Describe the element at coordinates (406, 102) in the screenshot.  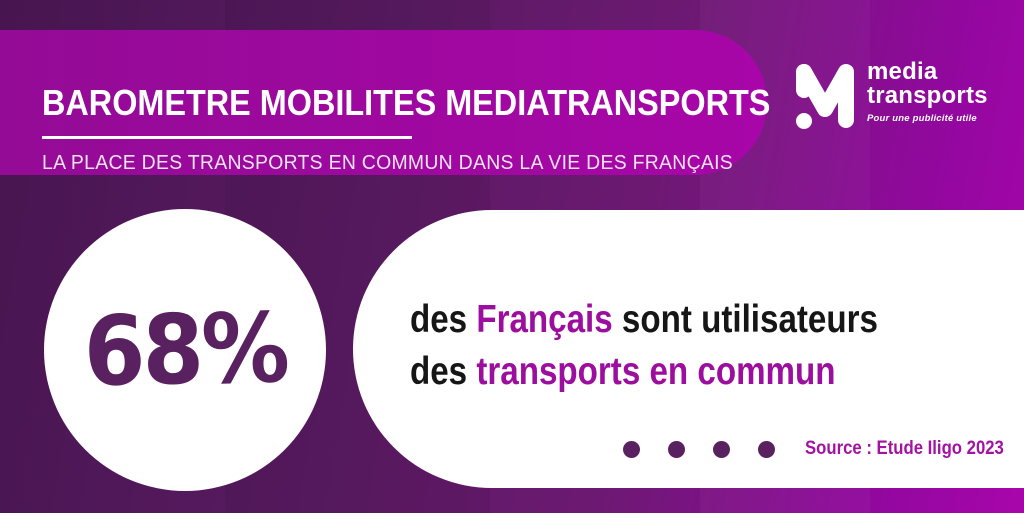
I see `page-title: BAROMETRE MOBILITES MEDIATRANSPORTS` at that location.